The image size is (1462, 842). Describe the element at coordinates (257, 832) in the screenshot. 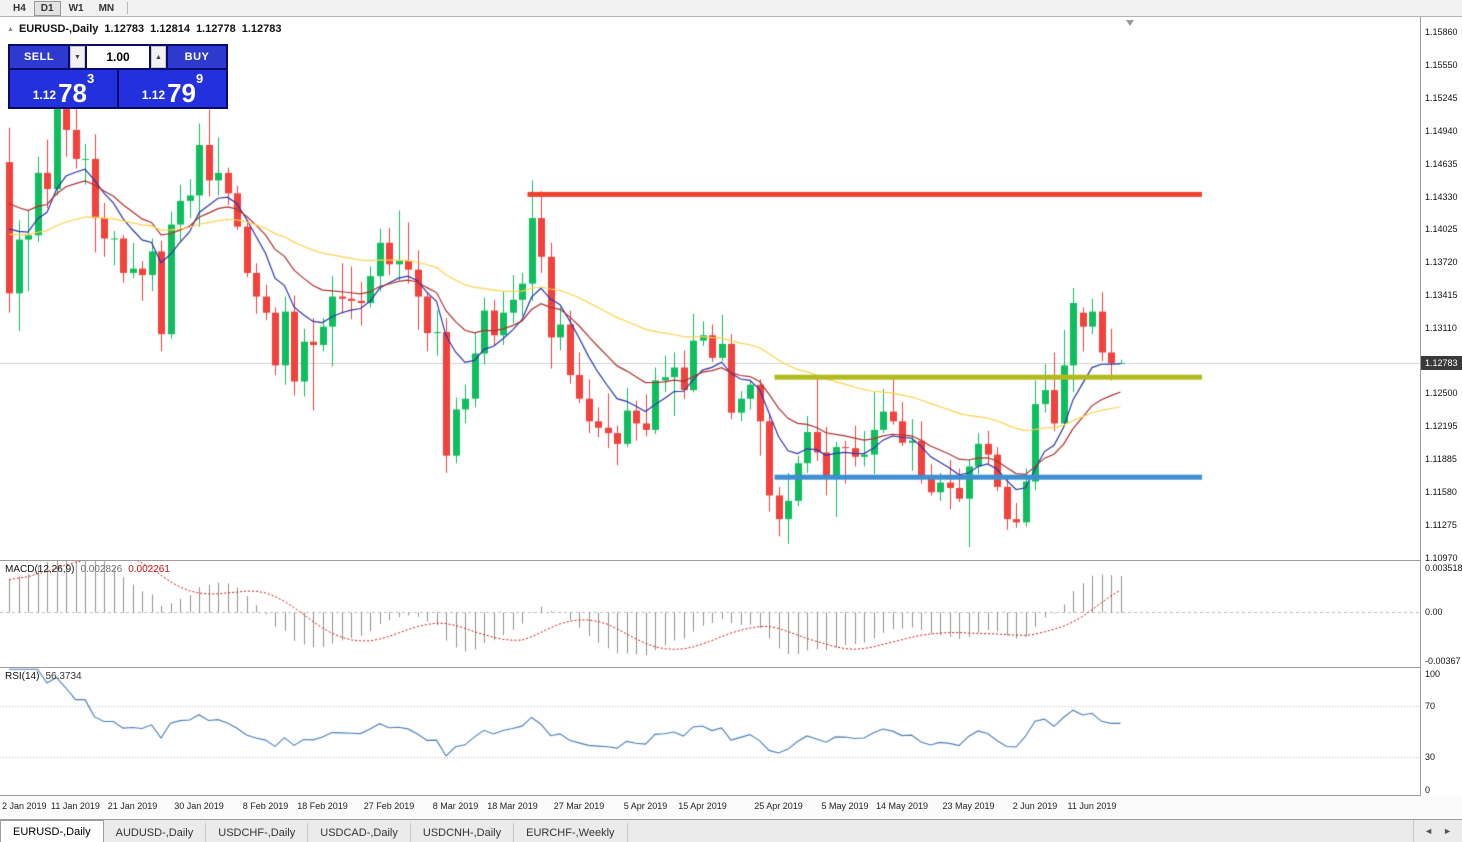

I see `chart-tab-usdchf-daily: USDCHF-,Daily` at that location.